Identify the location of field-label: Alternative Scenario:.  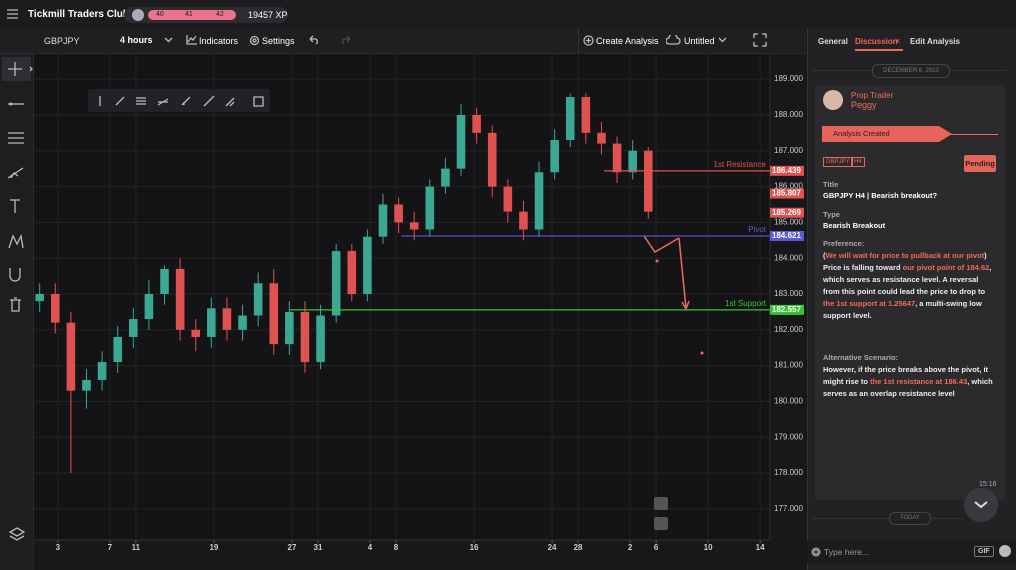
(861, 357).